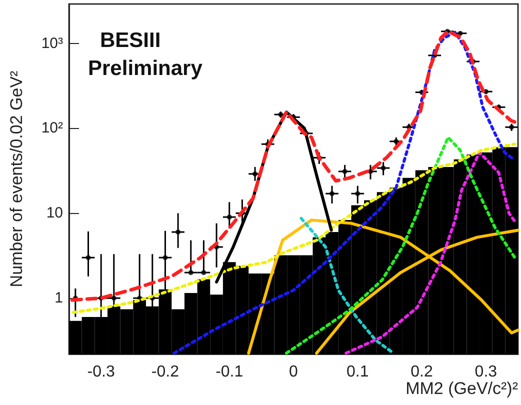 The image size is (521, 405). Describe the element at coordinates (165, 372) in the screenshot. I see `x-tick-label: -0.2` at that location.